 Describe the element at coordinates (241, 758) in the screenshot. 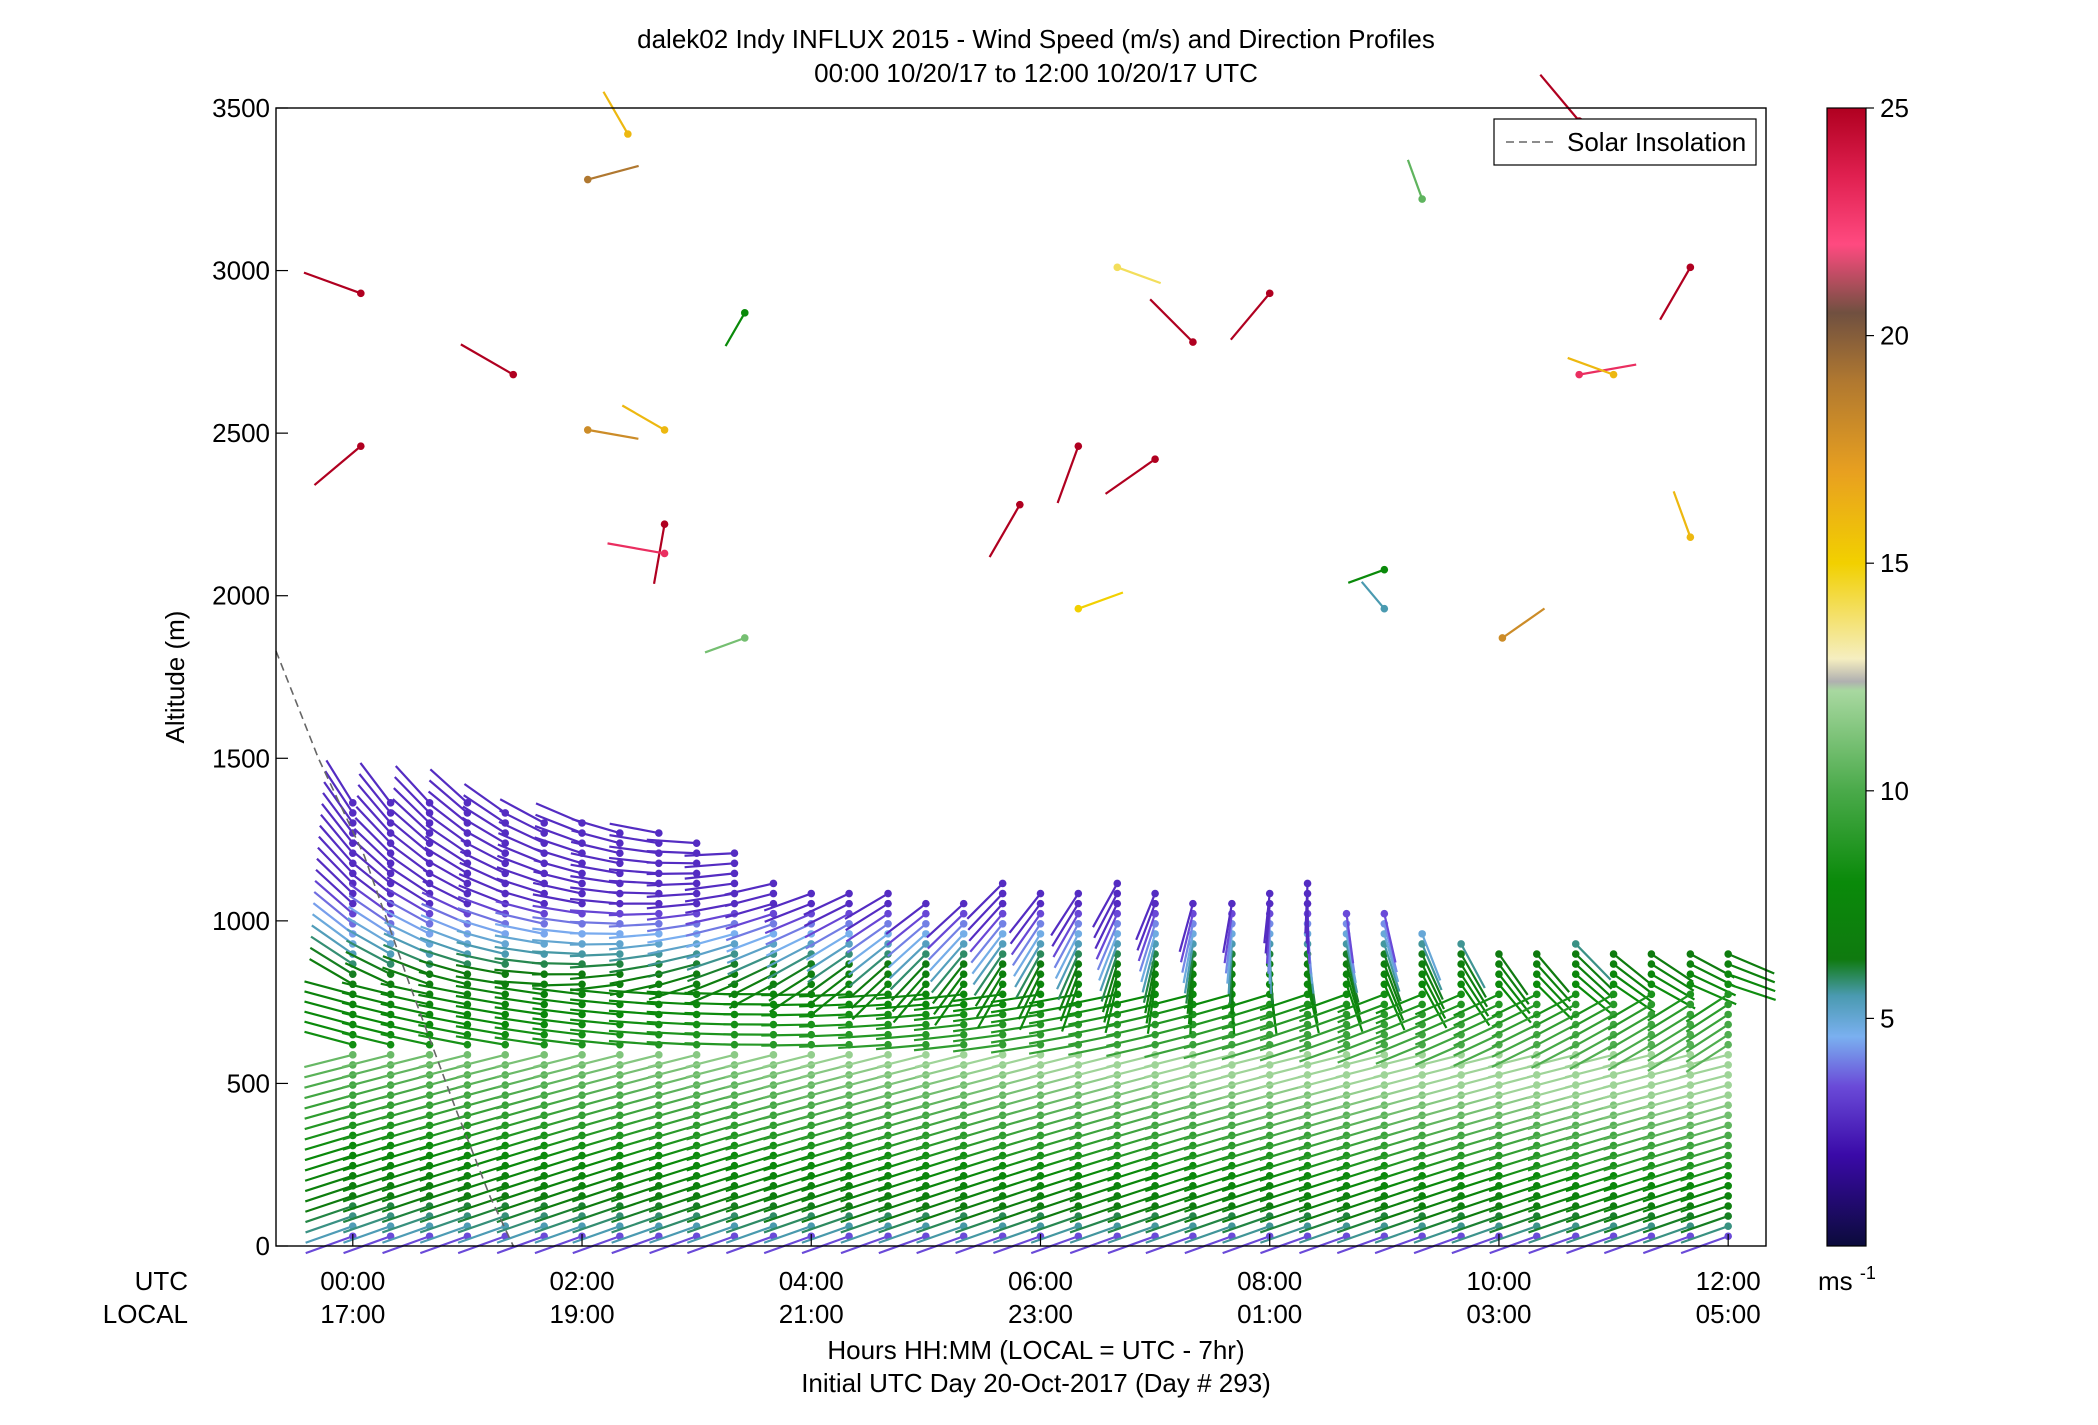

I see `y-tick-label: 1500` at that location.